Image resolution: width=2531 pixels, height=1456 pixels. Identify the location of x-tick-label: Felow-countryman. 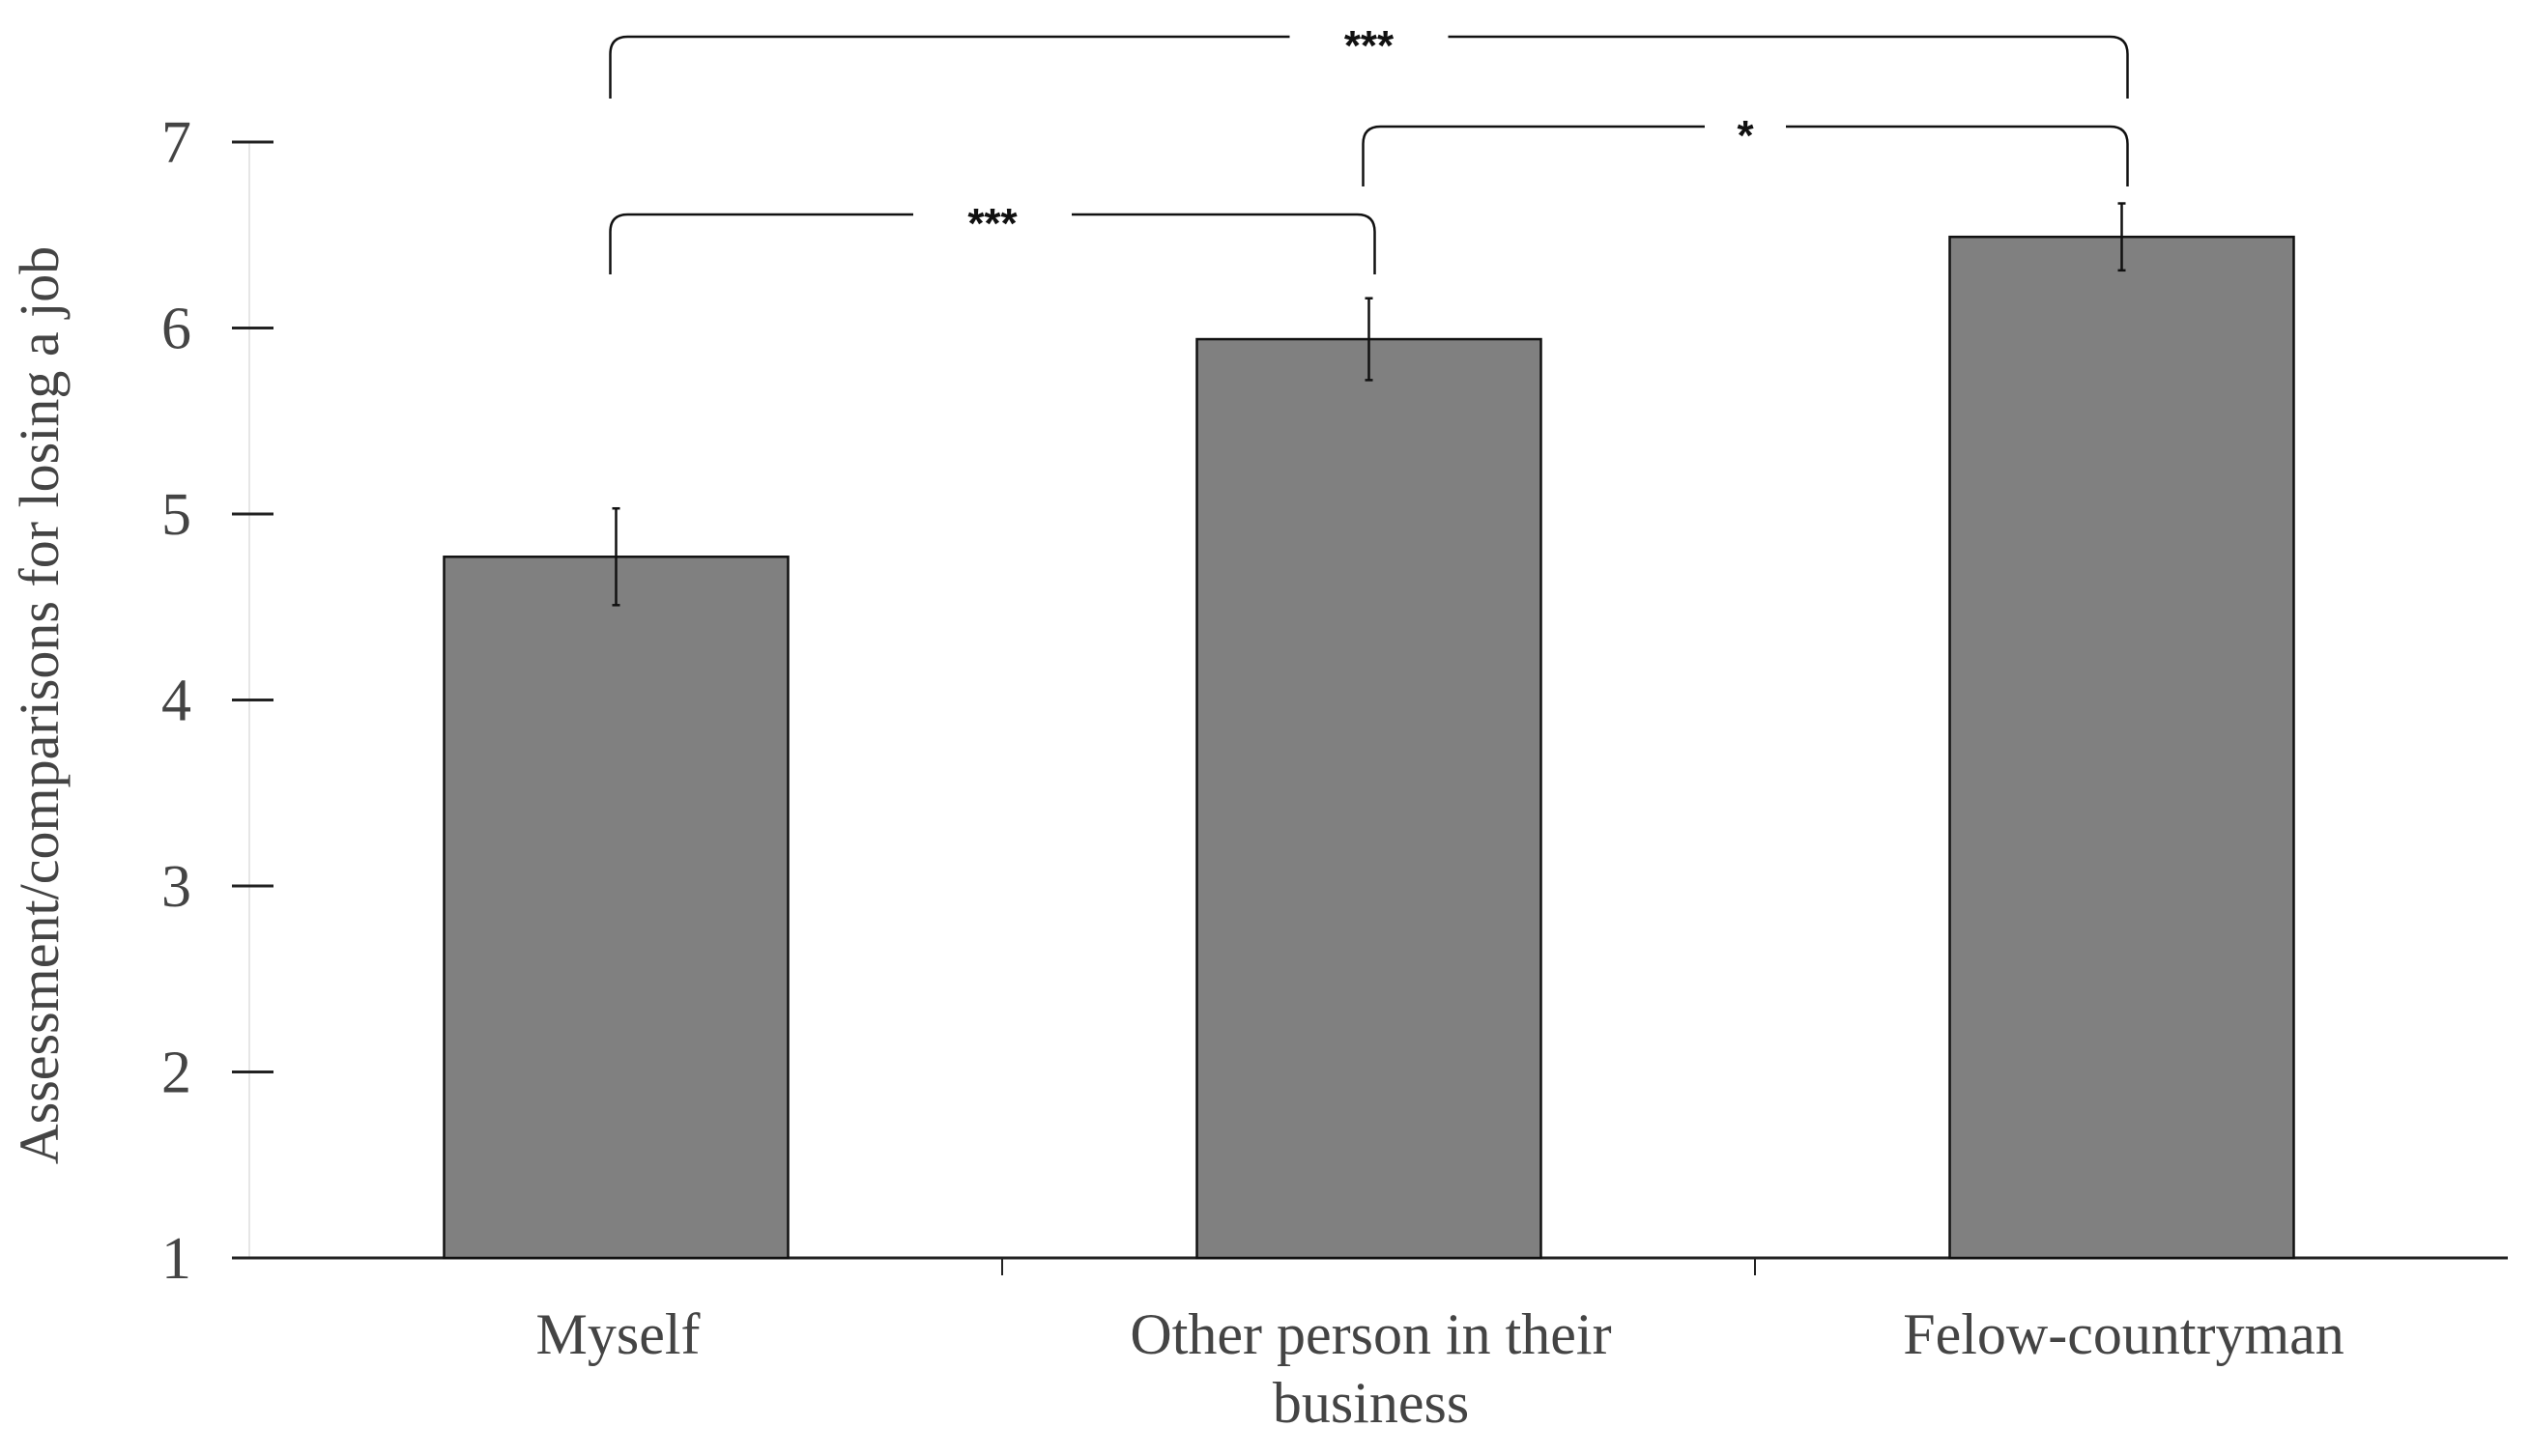
(2123, 1334).